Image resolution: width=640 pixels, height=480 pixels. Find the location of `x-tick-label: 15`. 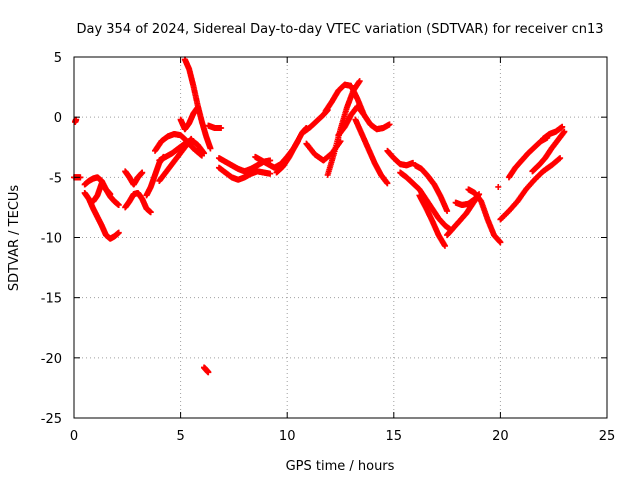

x-tick-label: 15 is located at coordinates (394, 436).